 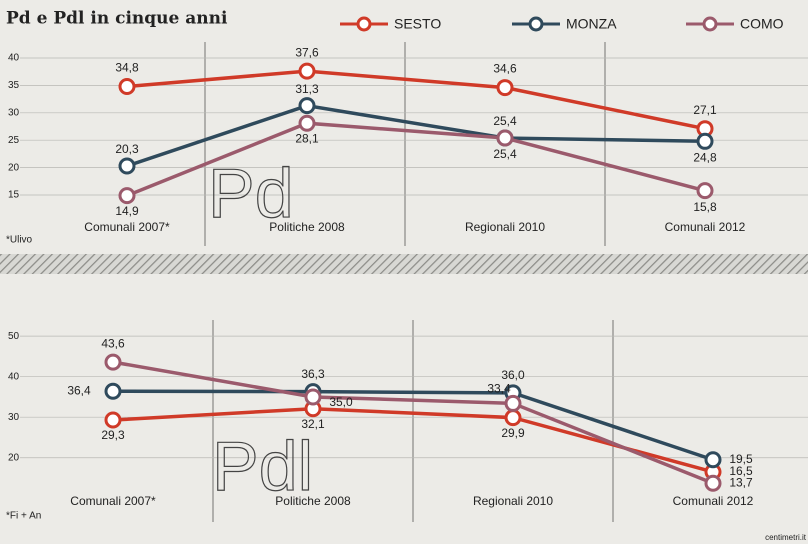 What do you see at coordinates (19, 240) in the screenshot?
I see `footnote: *Ulivo` at bounding box center [19, 240].